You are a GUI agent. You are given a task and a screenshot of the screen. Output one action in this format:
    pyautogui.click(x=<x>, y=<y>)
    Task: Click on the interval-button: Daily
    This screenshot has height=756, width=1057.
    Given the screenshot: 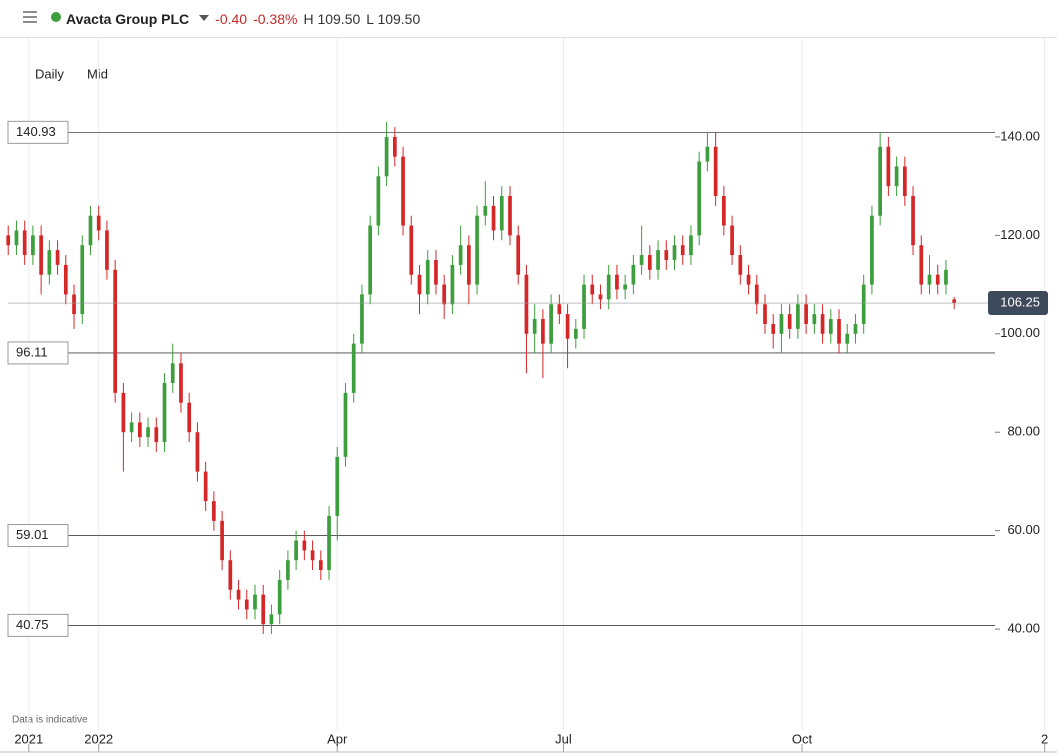 What is the action you would take?
    pyautogui.click(x=49, y=73)
    